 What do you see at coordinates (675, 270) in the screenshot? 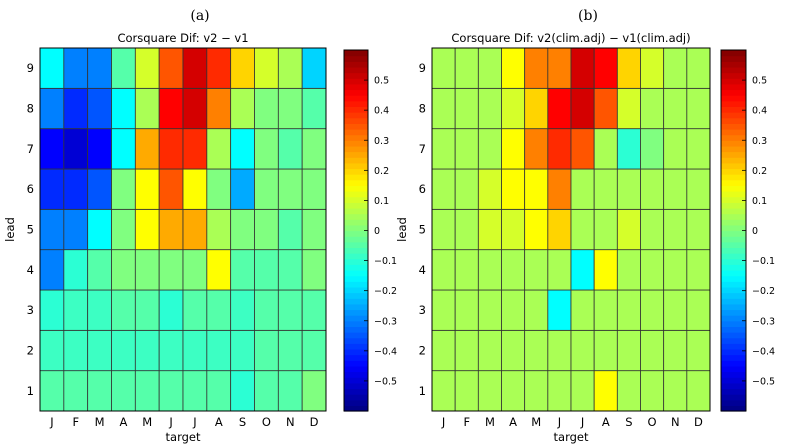
I see `panel-b-cell-lead4-m11` at bounding box center [675, 270].